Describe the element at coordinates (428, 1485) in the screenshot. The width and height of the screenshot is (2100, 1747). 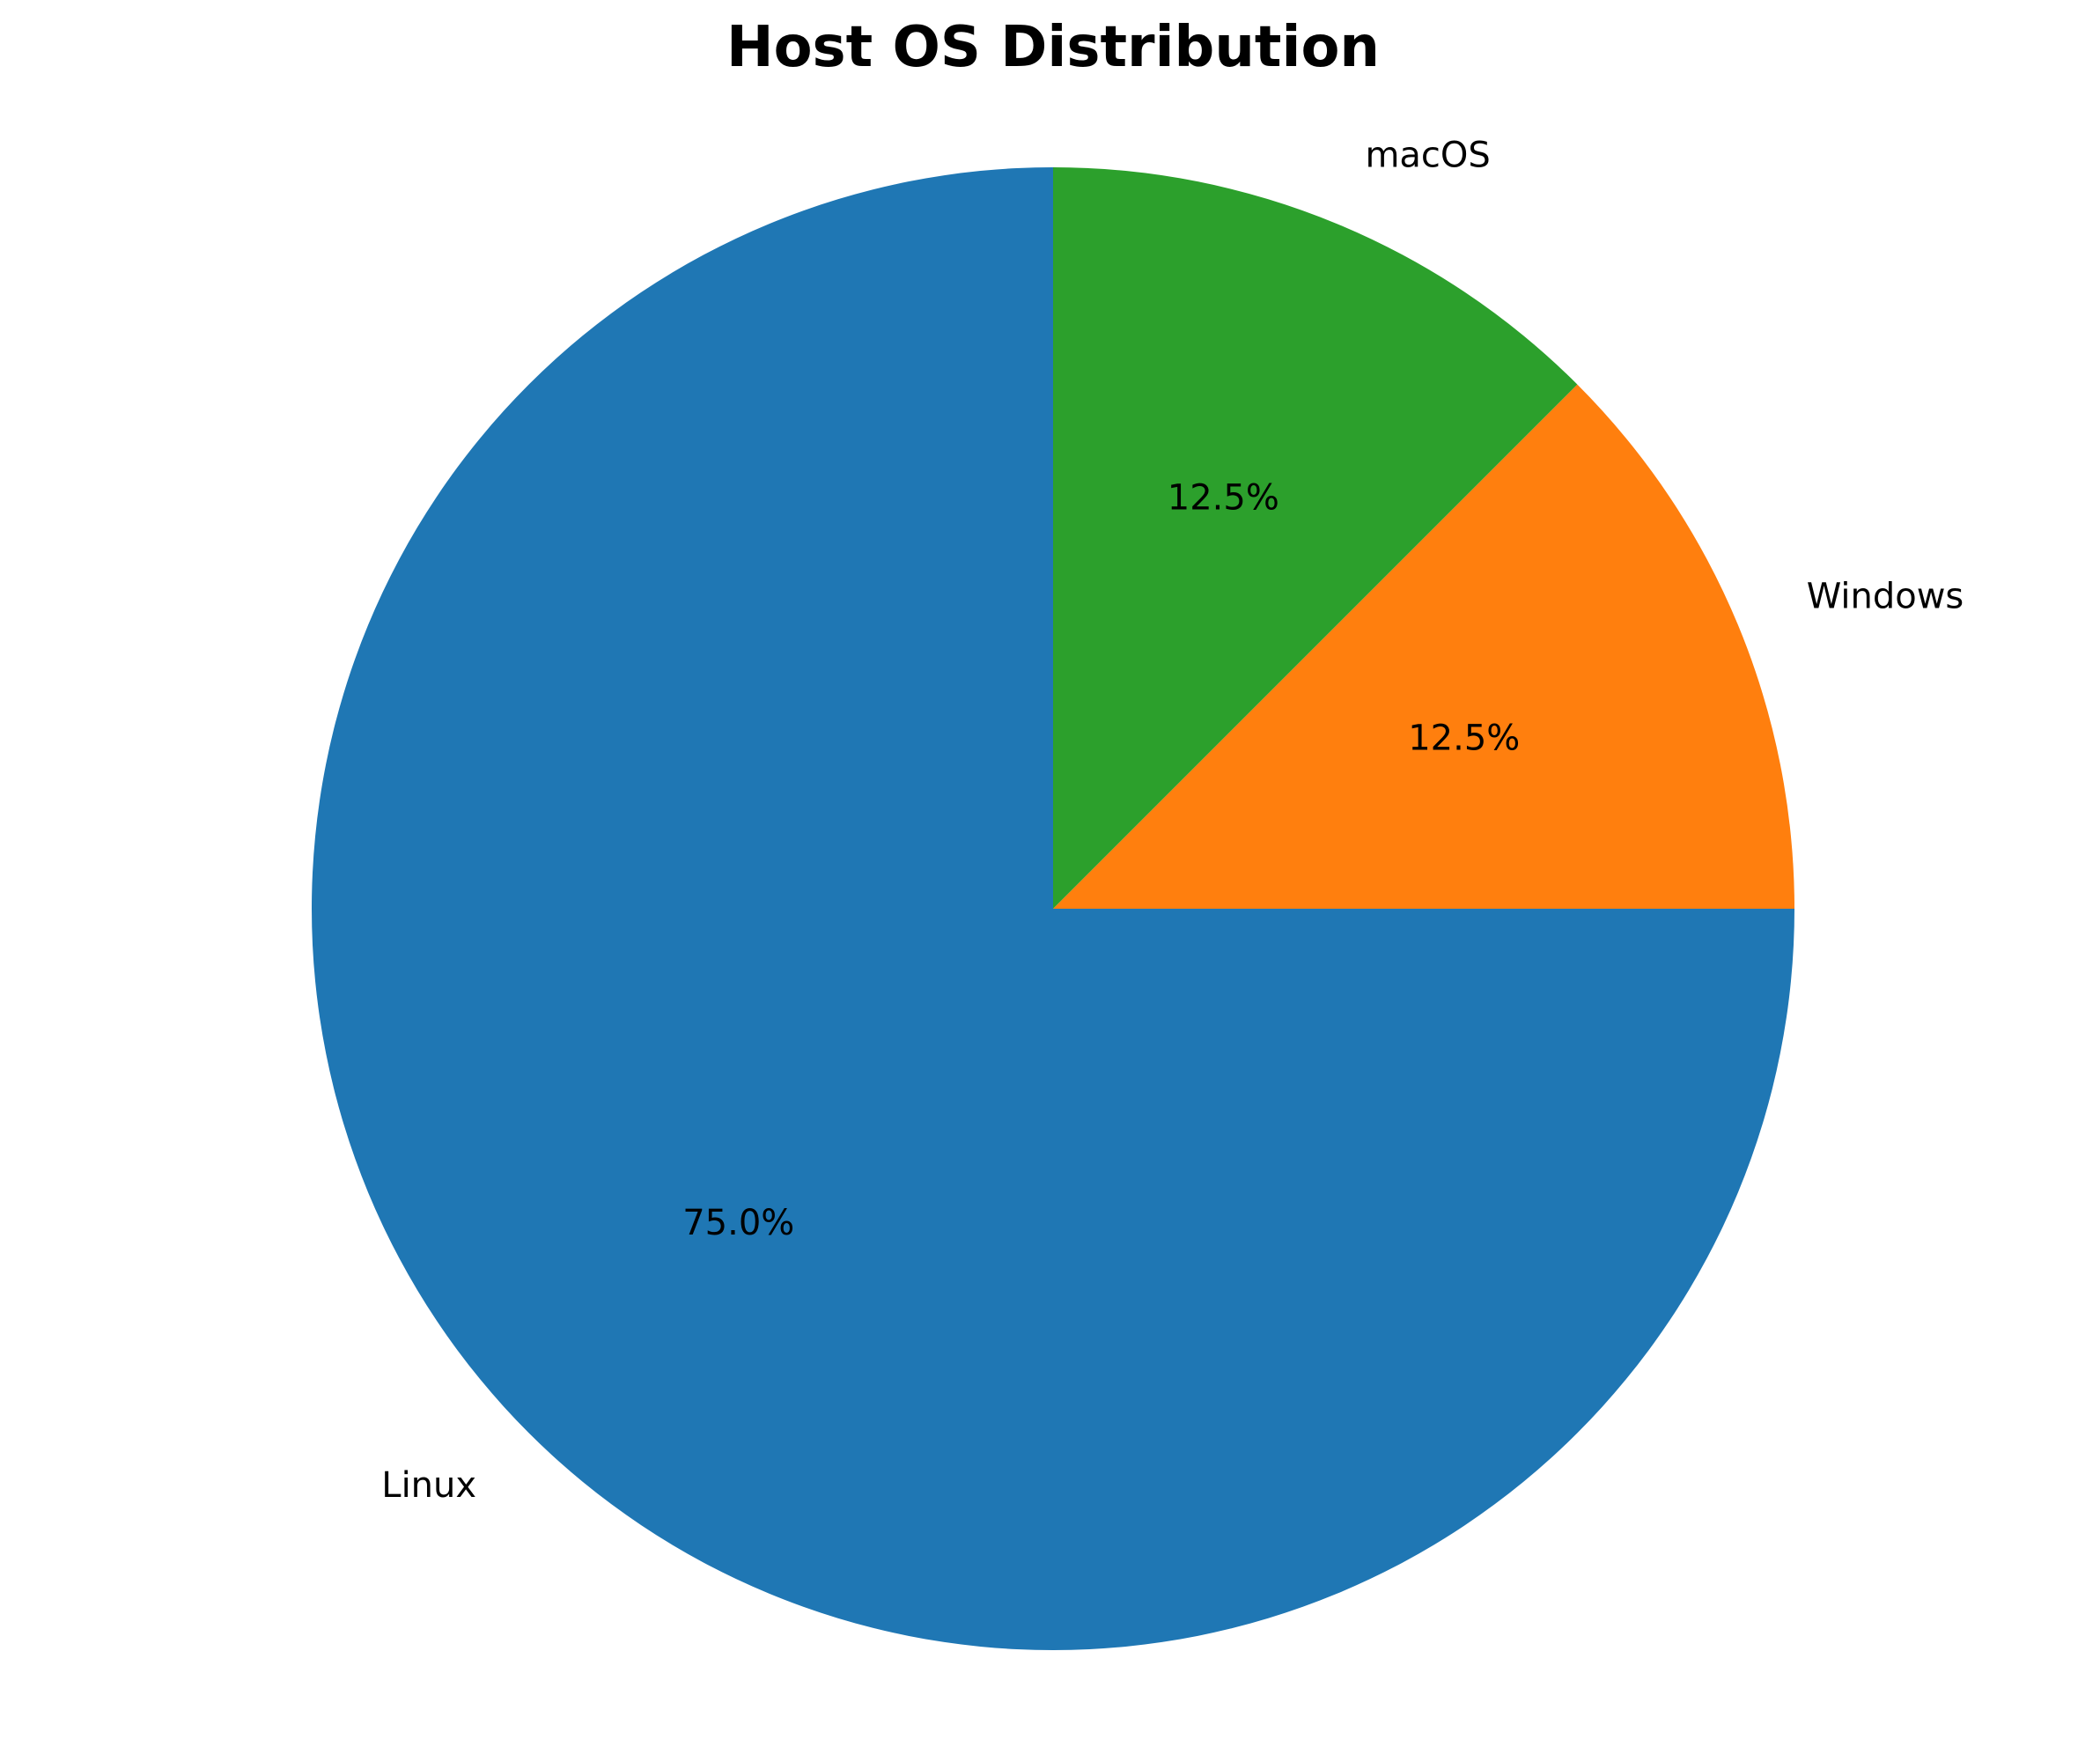
I see `slice-label-linux: Linux` at that location.